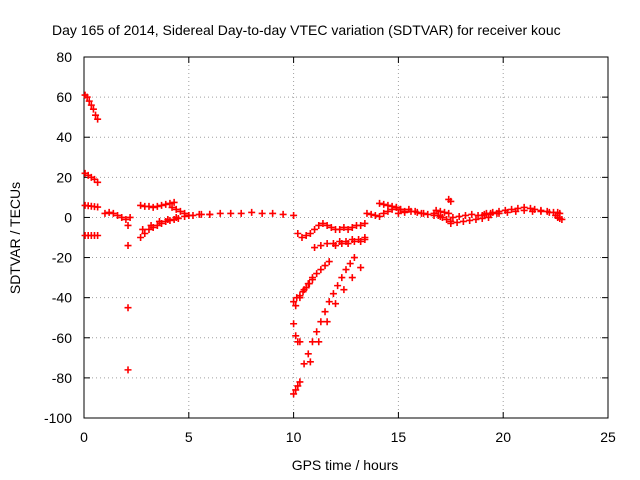 The width and height of the screenshot is (640, 480). I want to click on x-axis-label: GPS time / hours, so click(345, 465).